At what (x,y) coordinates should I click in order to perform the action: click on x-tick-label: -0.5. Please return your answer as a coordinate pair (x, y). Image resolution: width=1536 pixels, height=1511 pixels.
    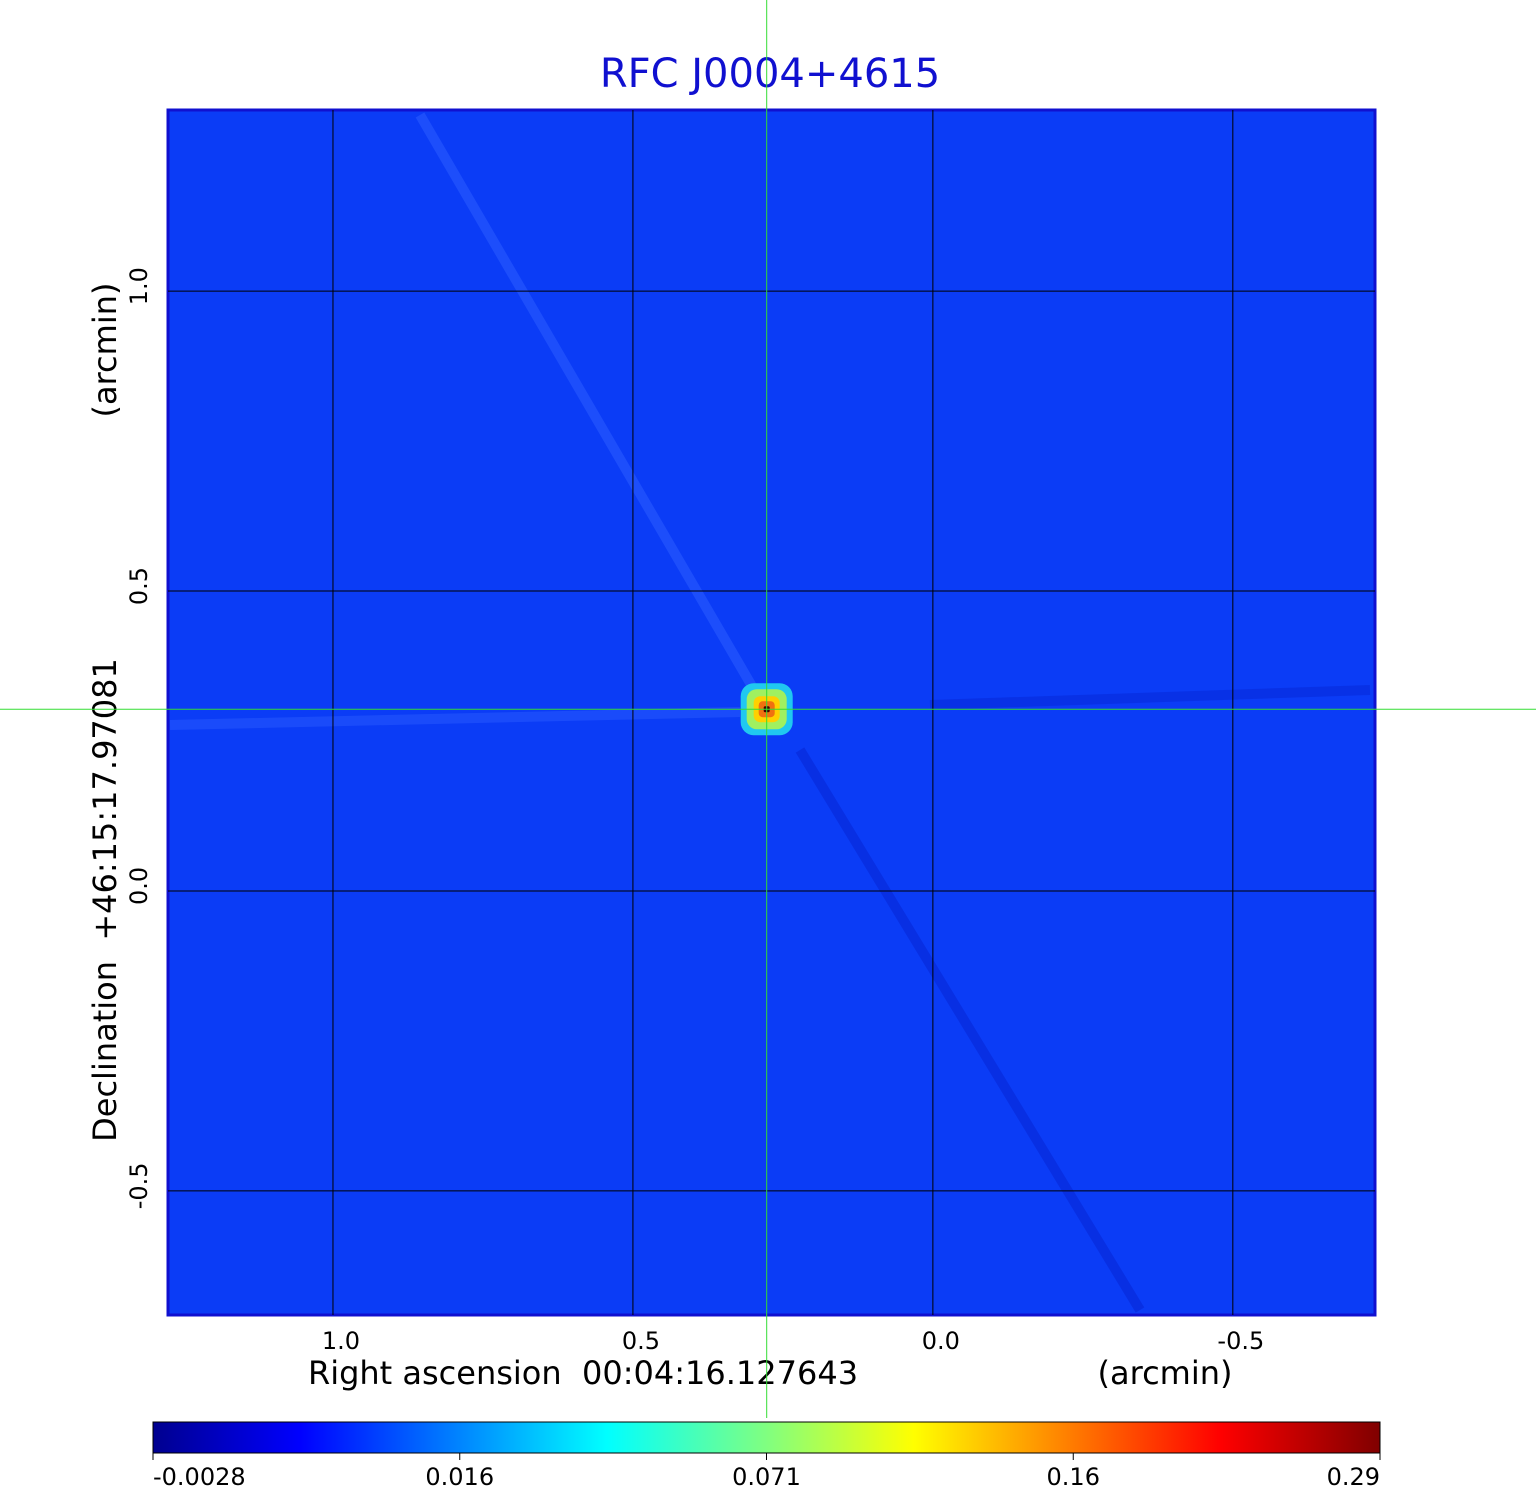
    Looking at the image, I should click on (1240, 1341).